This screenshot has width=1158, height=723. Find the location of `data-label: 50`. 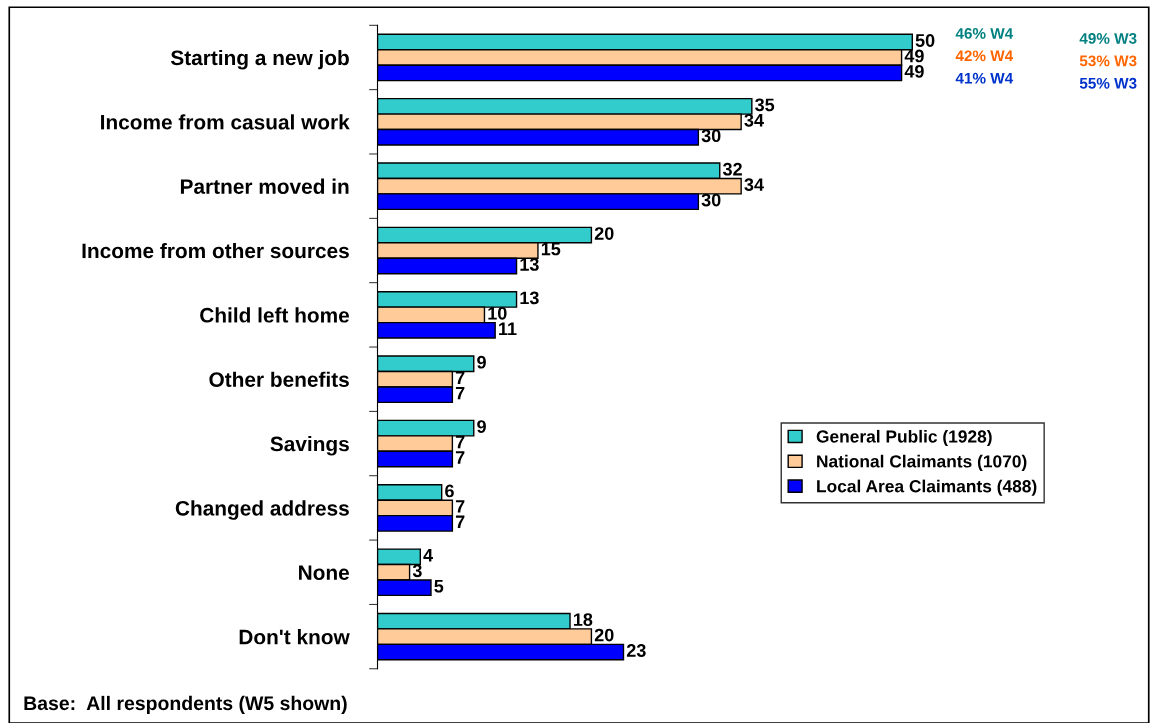

data-label: 50 is located at coordinates (925, 40).